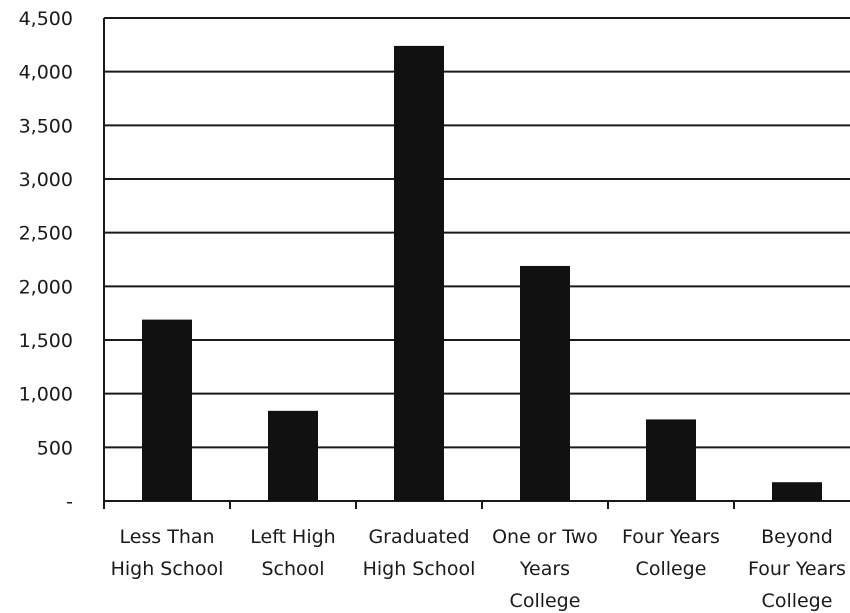  I want to click on x-category-label-line: Years, so click(544, 569).